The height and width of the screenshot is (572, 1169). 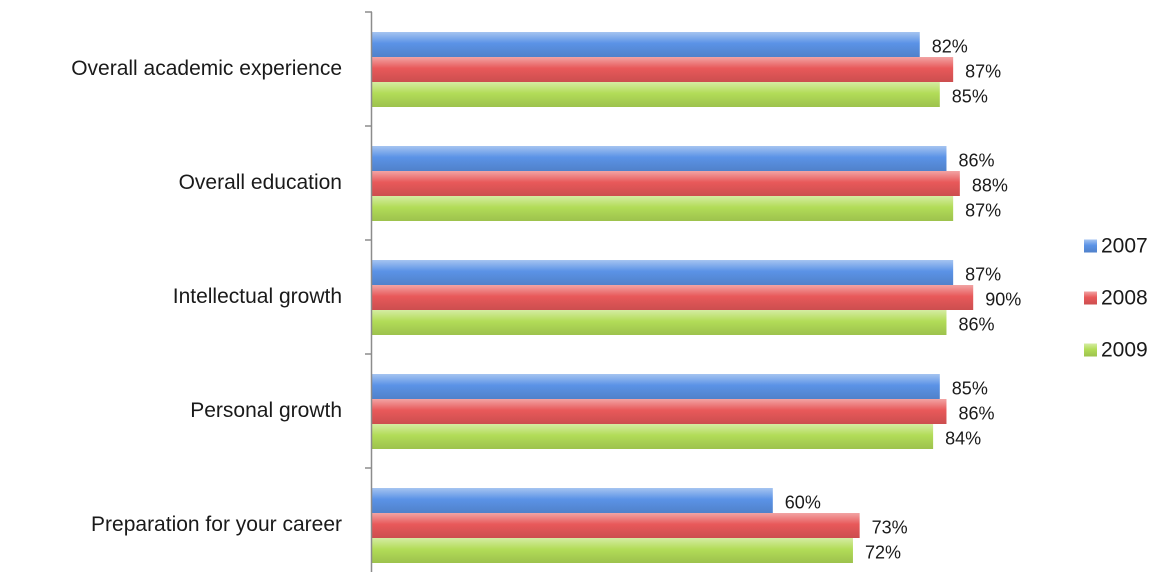 I want to click on legend-swatch-2008, so click(x=1090, y=298).